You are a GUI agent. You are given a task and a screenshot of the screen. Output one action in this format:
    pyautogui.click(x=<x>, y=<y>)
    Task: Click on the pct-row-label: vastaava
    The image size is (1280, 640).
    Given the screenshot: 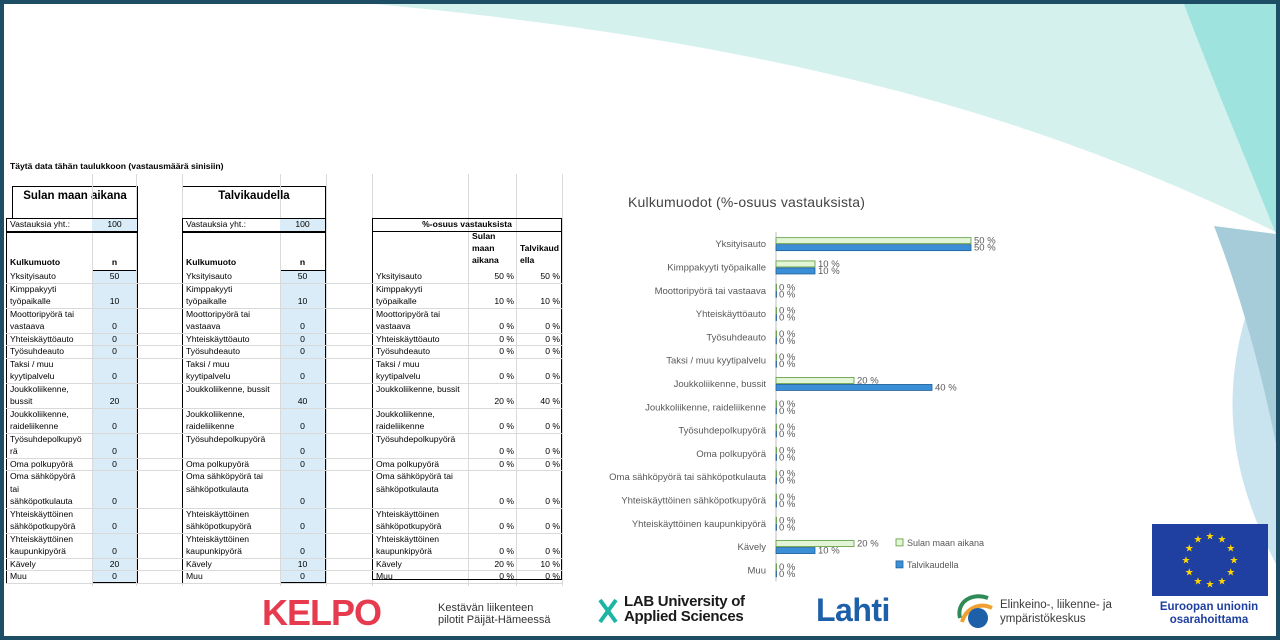 What is the action you would take?
    pyautogui.click(x=393, y=326)
    